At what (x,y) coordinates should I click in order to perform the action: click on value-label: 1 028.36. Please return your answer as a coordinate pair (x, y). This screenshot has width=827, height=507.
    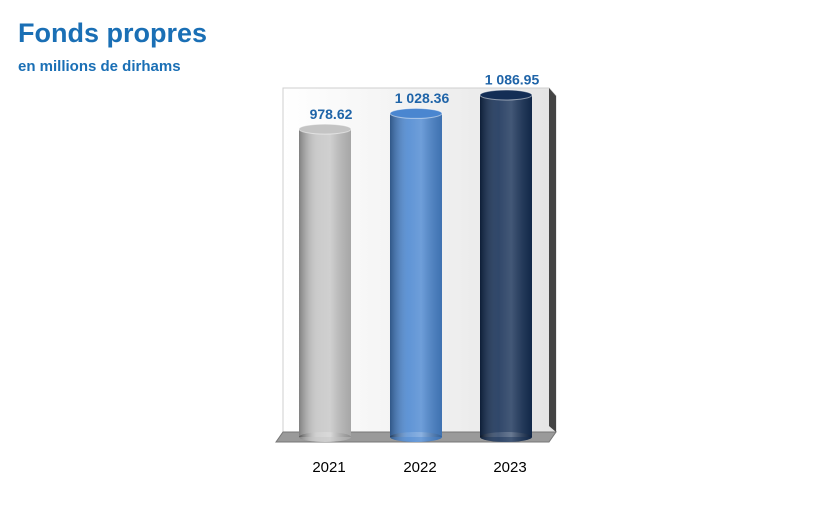
    Looking at the image, I should click on (422, 98).